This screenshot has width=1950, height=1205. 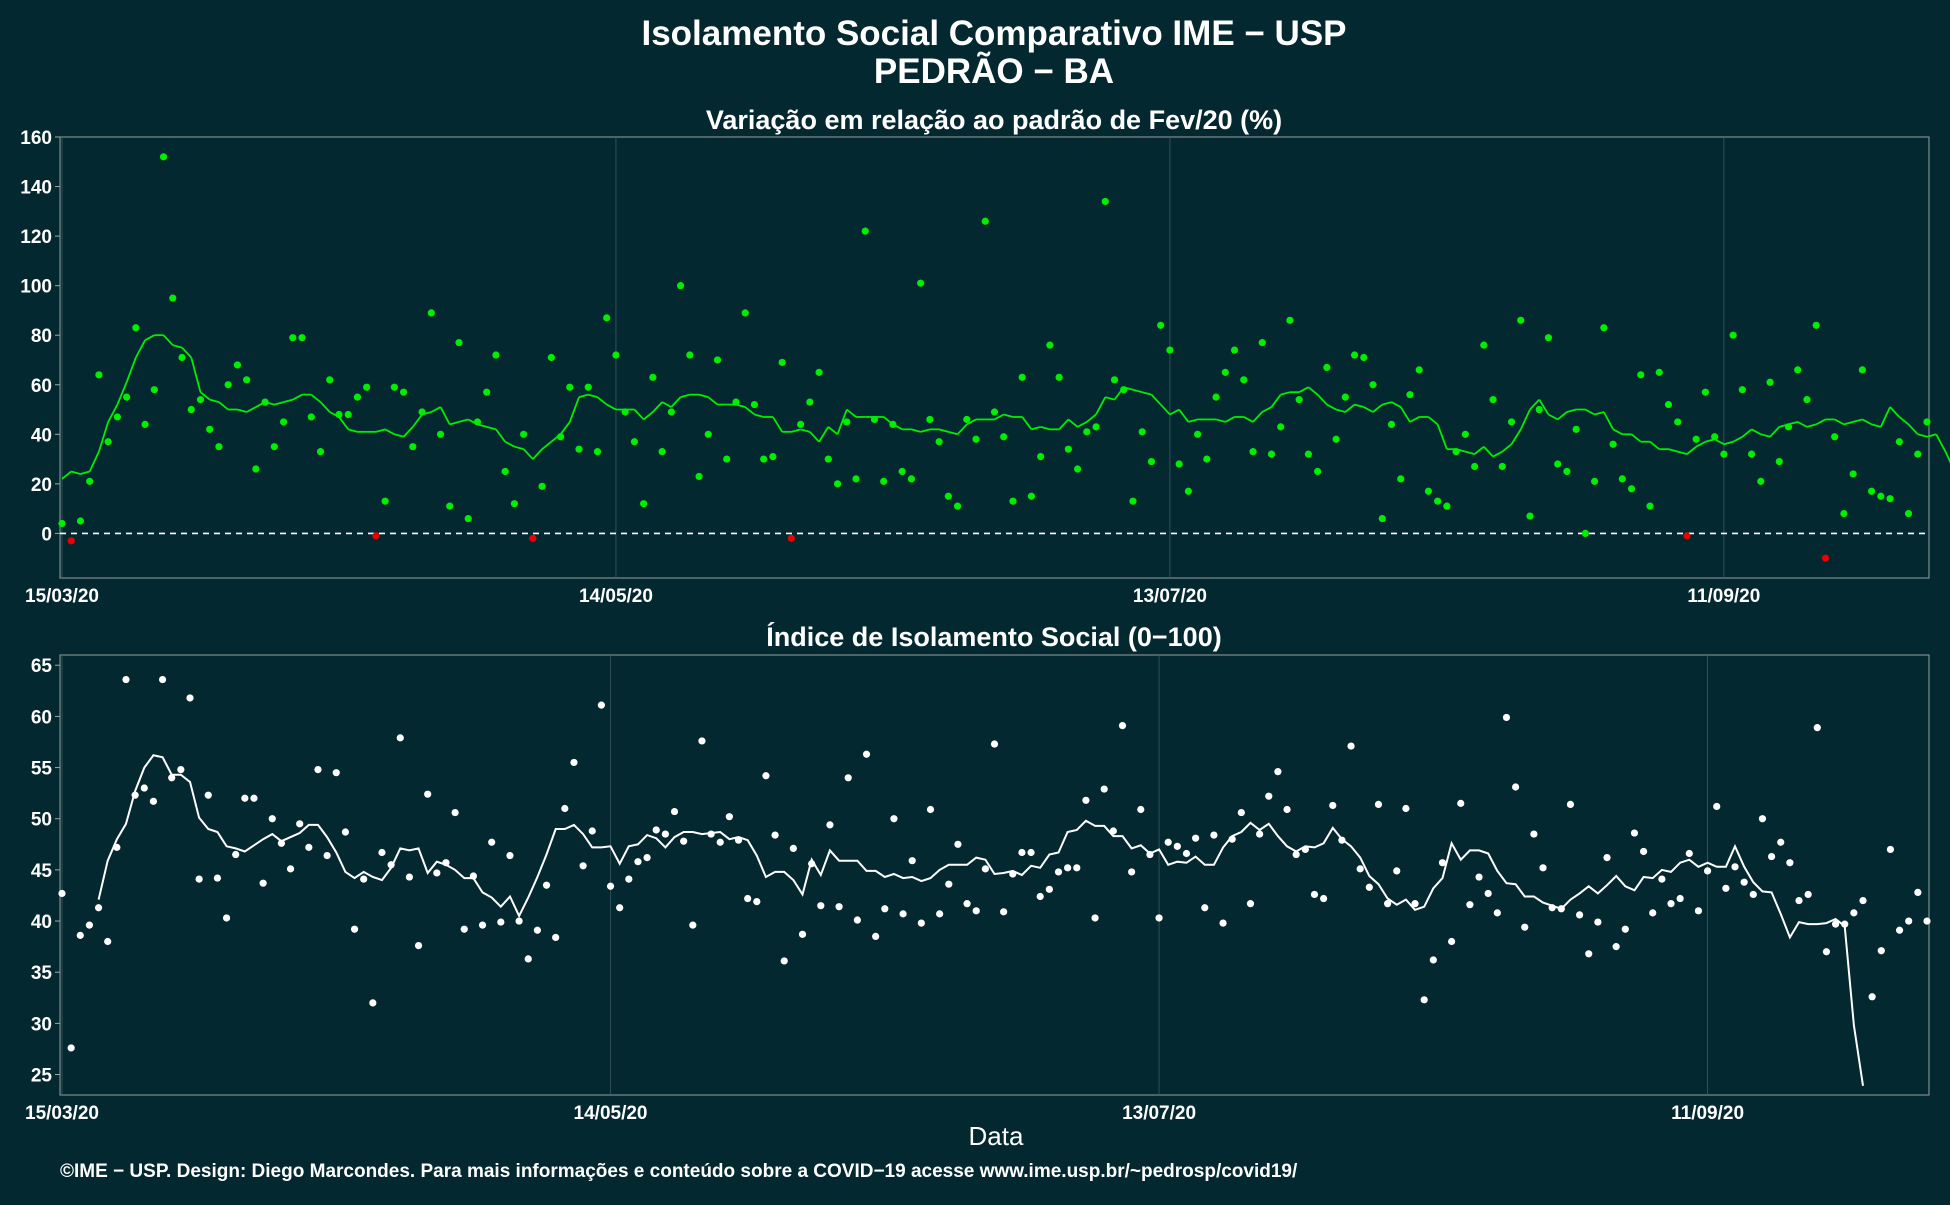 What do you see at coordinates (41, 1024) in the screenshot?
I see `y-tick-label: 30` at bounding box center [41, 1024].